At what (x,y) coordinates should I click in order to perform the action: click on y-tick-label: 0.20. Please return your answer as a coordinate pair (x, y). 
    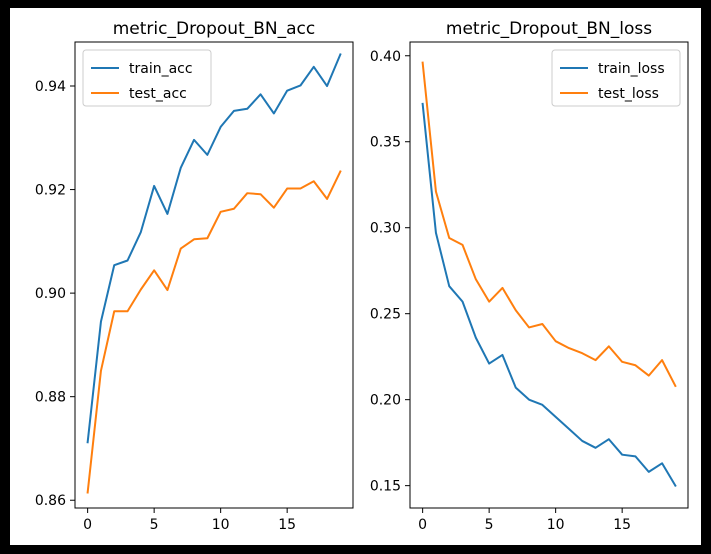
    Looking at the image, I should click on (385, 401).